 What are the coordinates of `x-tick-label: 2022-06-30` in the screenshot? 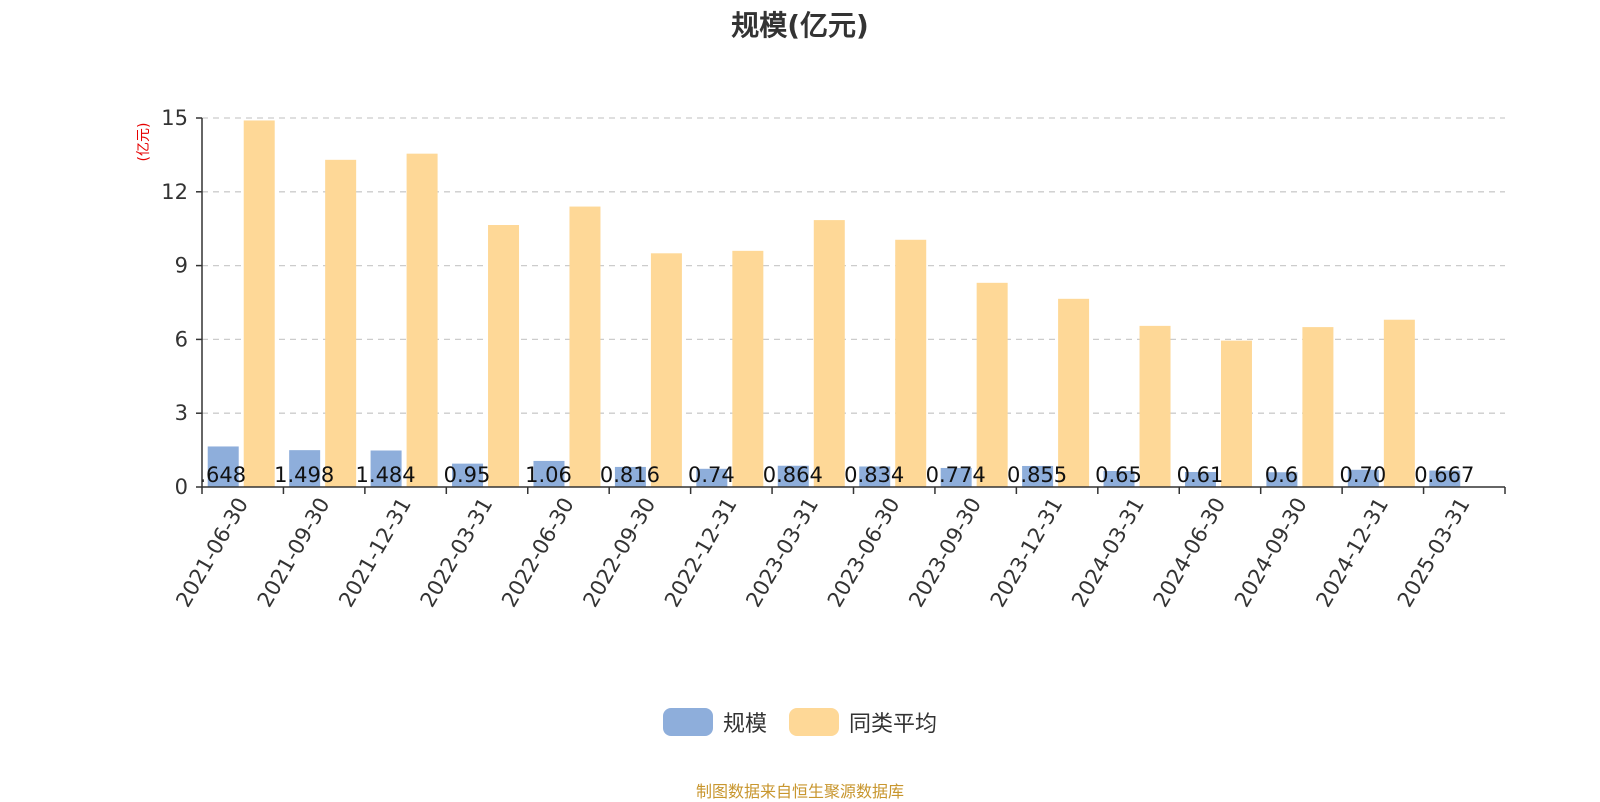 It's located at (538, 553).